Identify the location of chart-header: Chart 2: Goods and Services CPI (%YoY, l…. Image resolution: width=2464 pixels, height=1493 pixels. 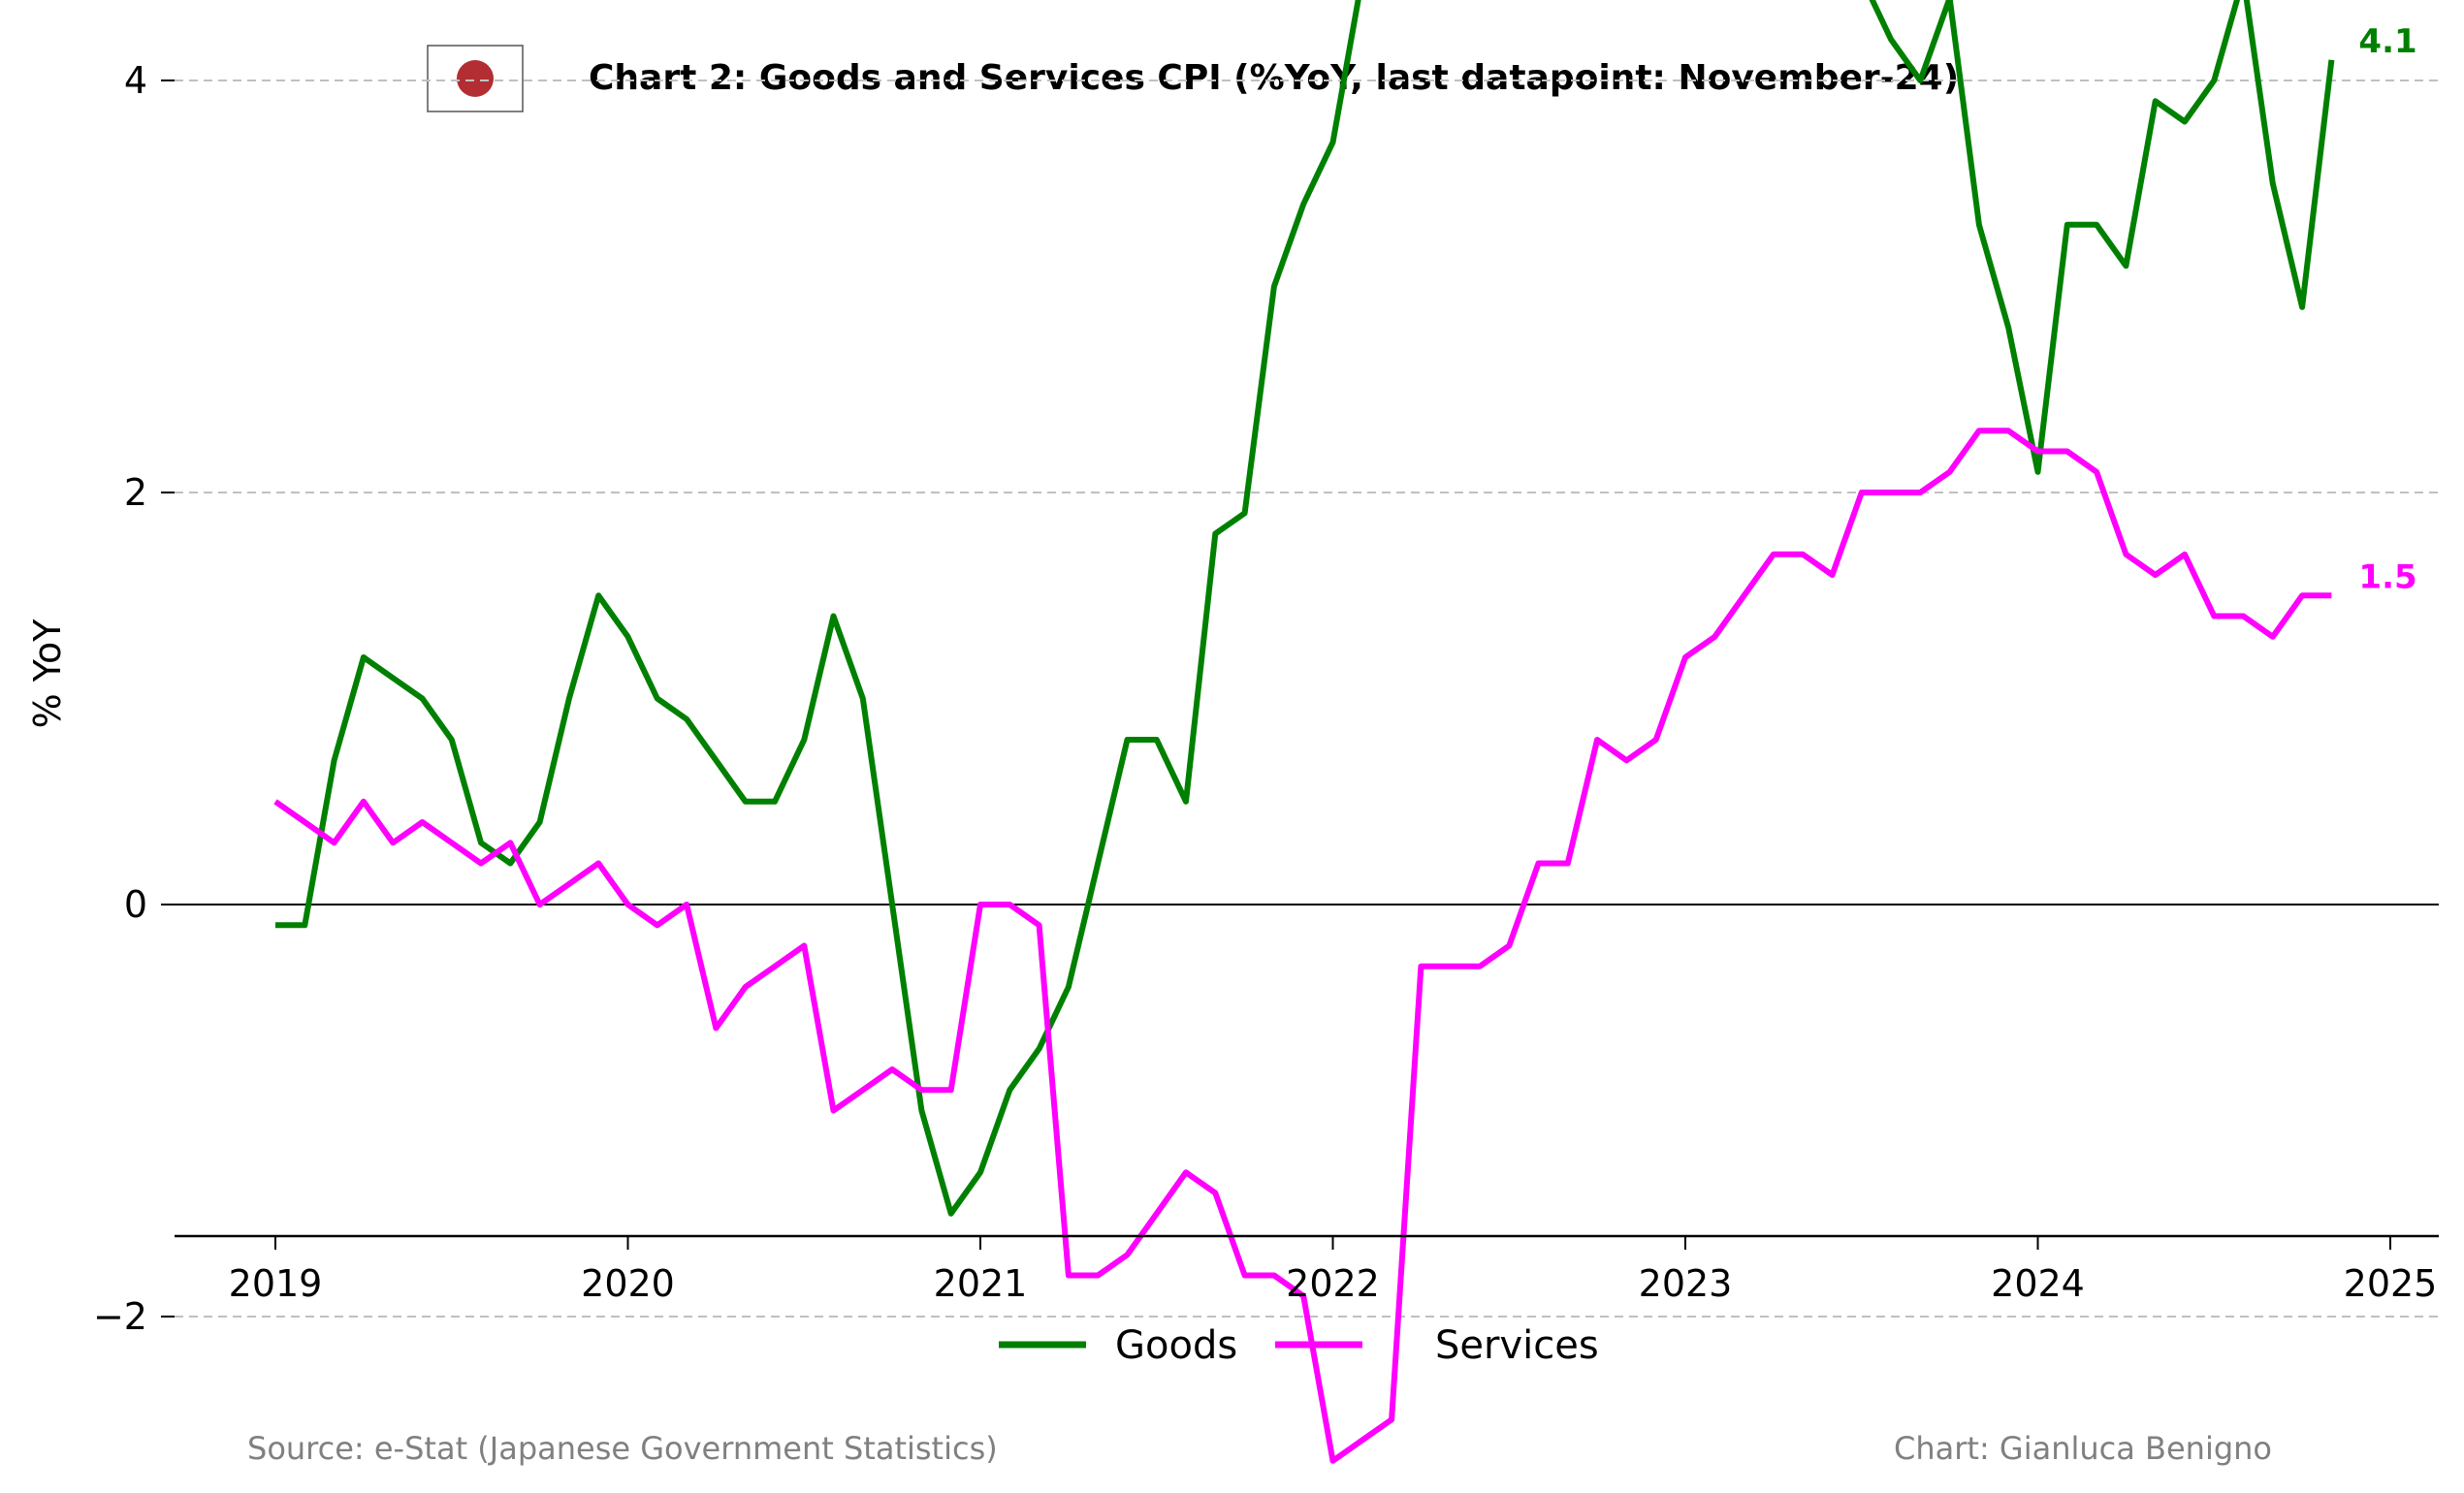
(1193, 79).